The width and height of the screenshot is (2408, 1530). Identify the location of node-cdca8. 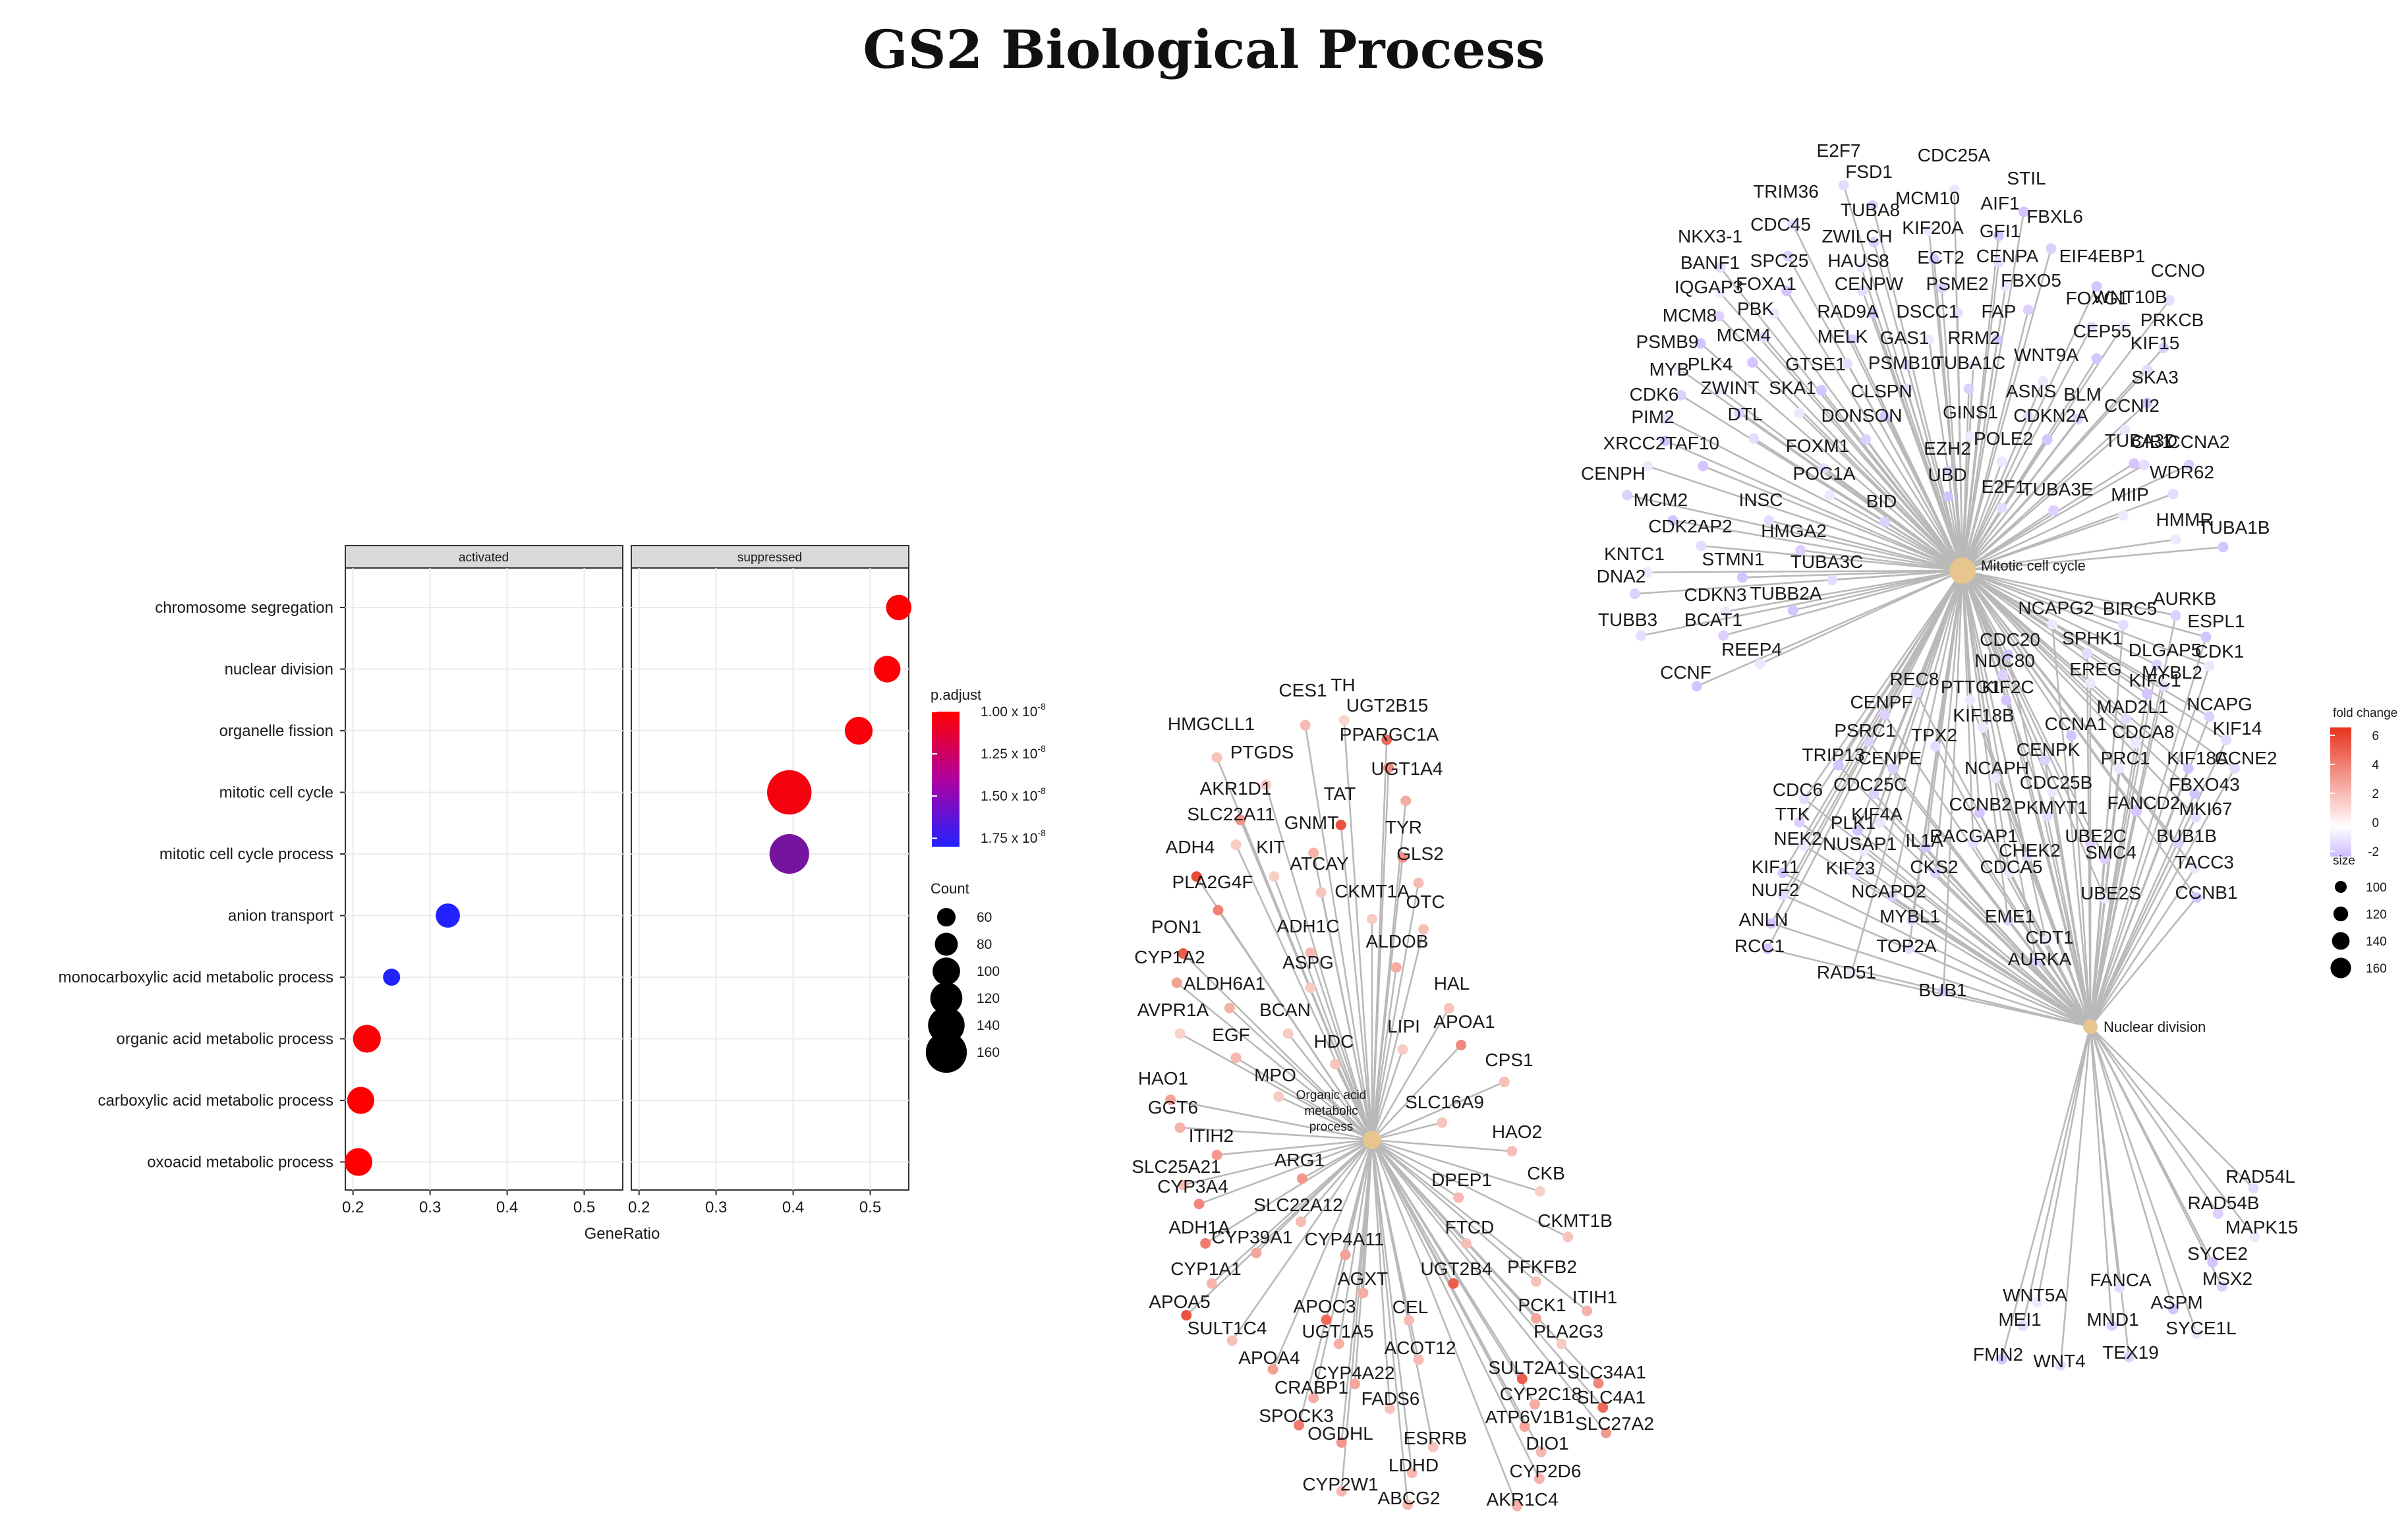
(2136, 743).